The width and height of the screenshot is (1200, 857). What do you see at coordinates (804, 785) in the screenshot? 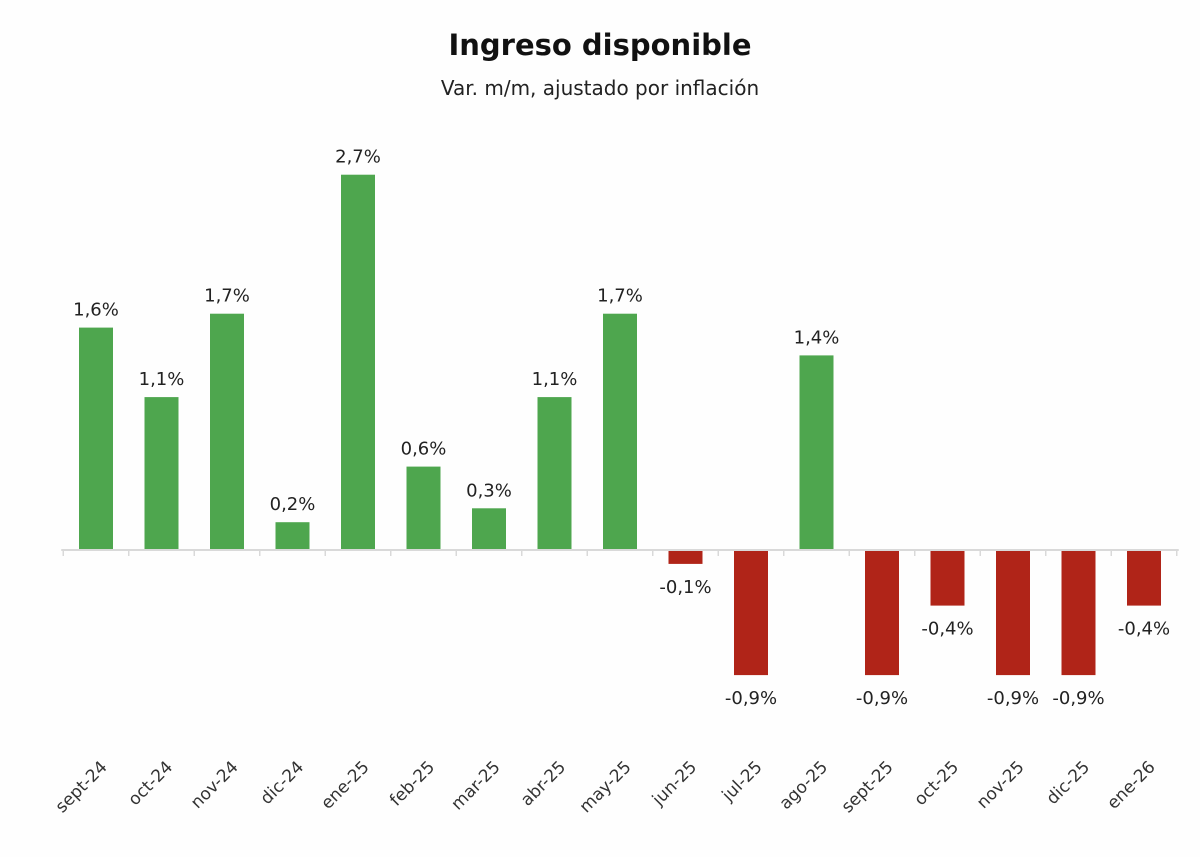
I see `x-tick-label: ago-25` at bounding box center [804, 785].